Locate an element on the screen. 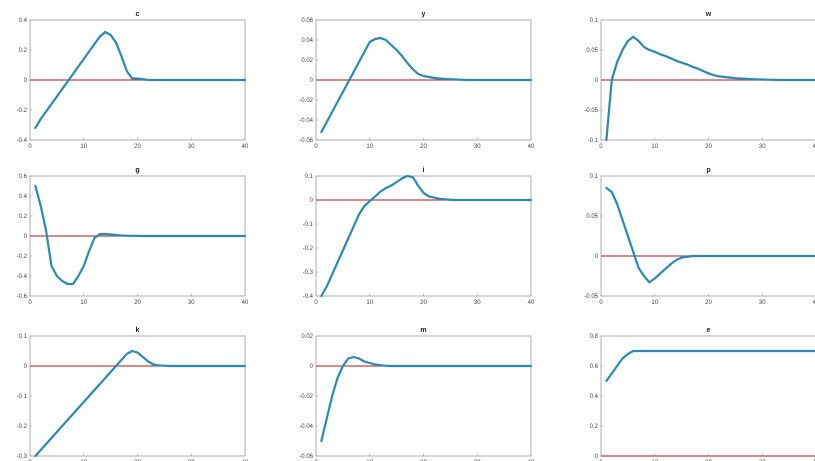 Image resolution: width=815 pixels, height=461 pixels. subplot-k: k010203040-0.3-0.2-0.100.1 is located at coordinates (133, 394).